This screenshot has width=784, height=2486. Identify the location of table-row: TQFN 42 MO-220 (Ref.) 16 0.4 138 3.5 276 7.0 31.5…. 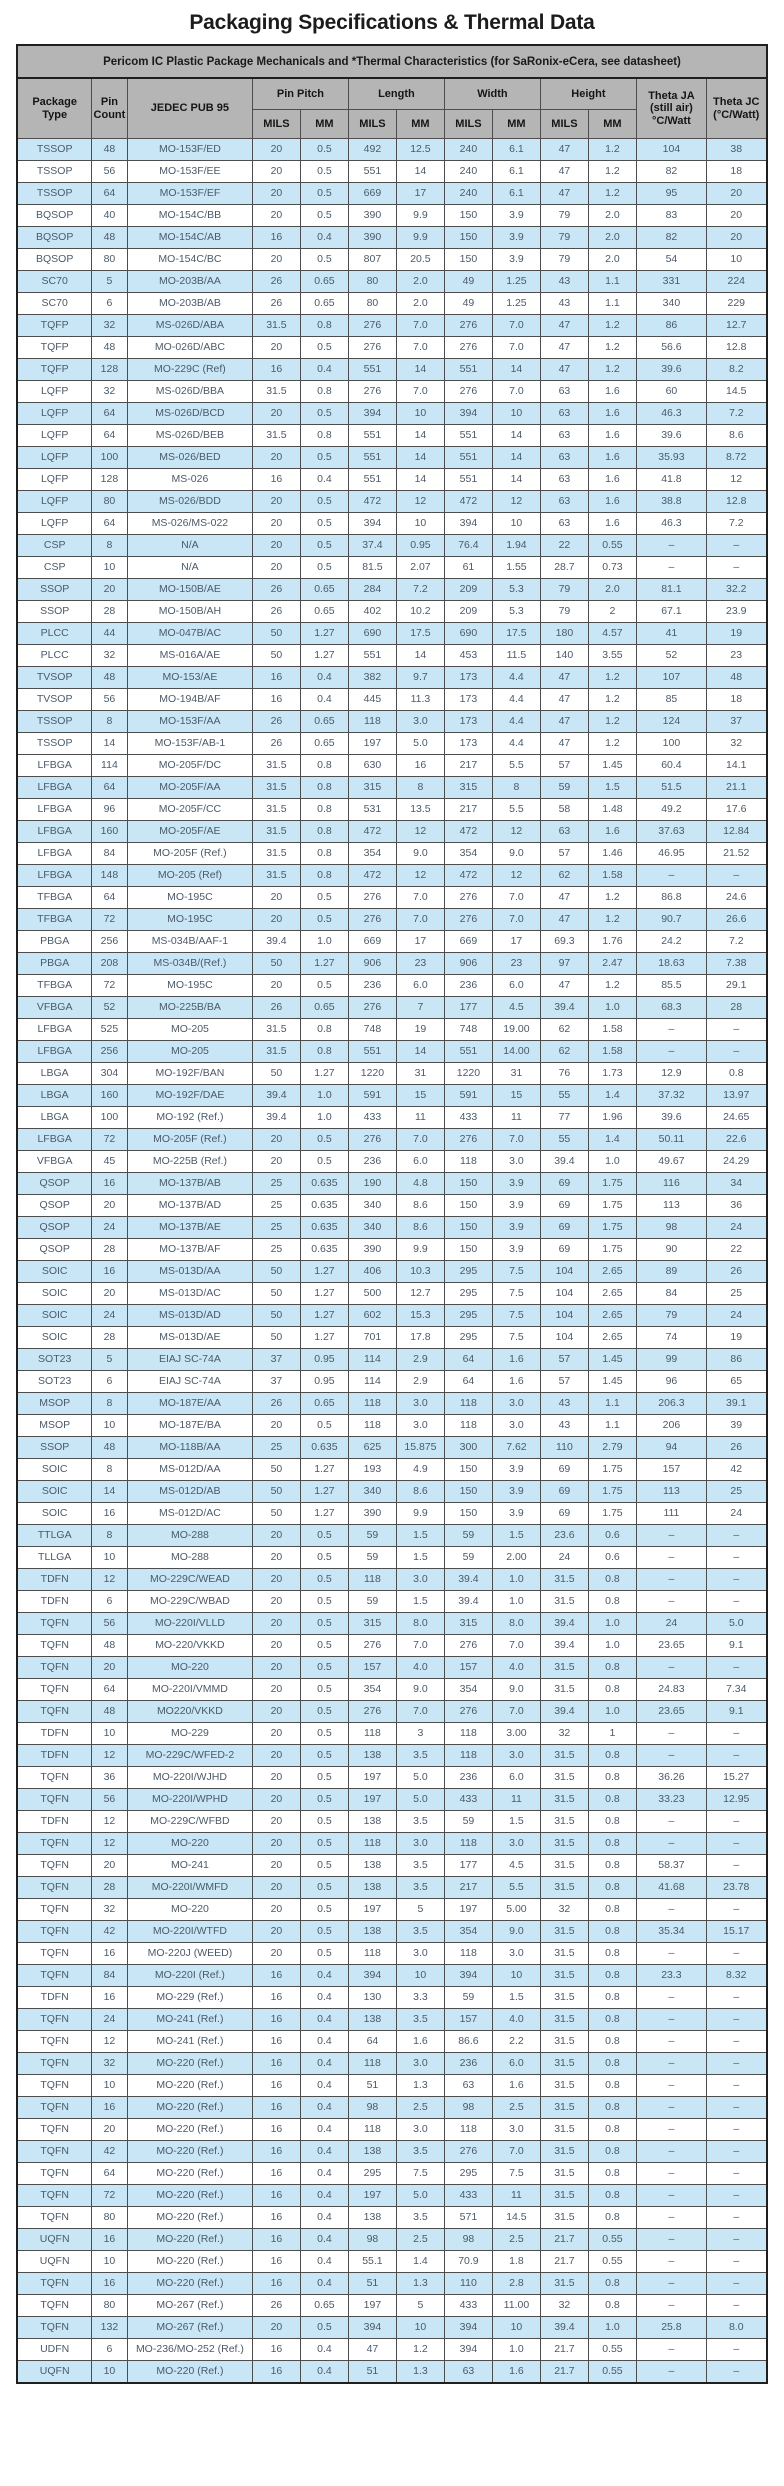
(392, 2151).